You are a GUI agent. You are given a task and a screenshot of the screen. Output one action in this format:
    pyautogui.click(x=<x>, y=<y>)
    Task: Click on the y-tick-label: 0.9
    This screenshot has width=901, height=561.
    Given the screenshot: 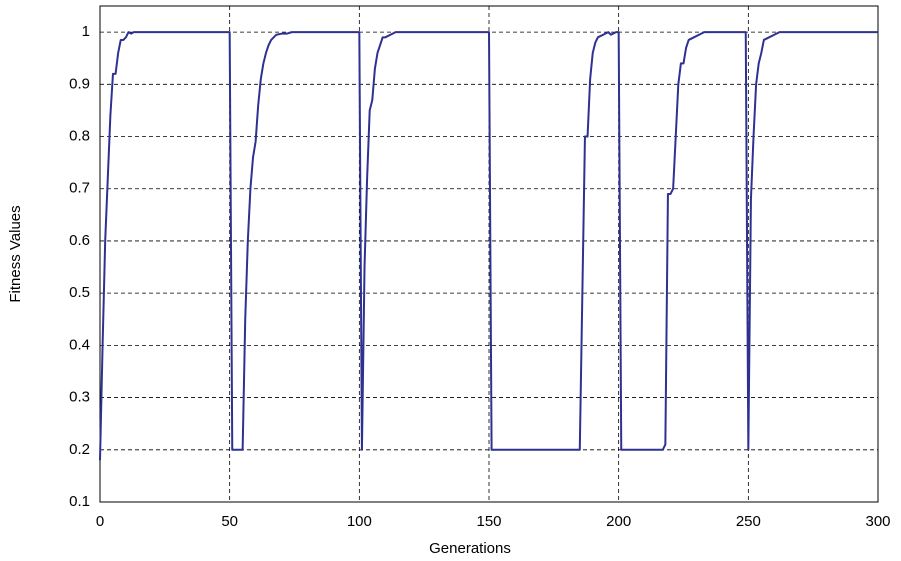 What is the action you would take?
    pyautogui.click(x=79, y=83)
    